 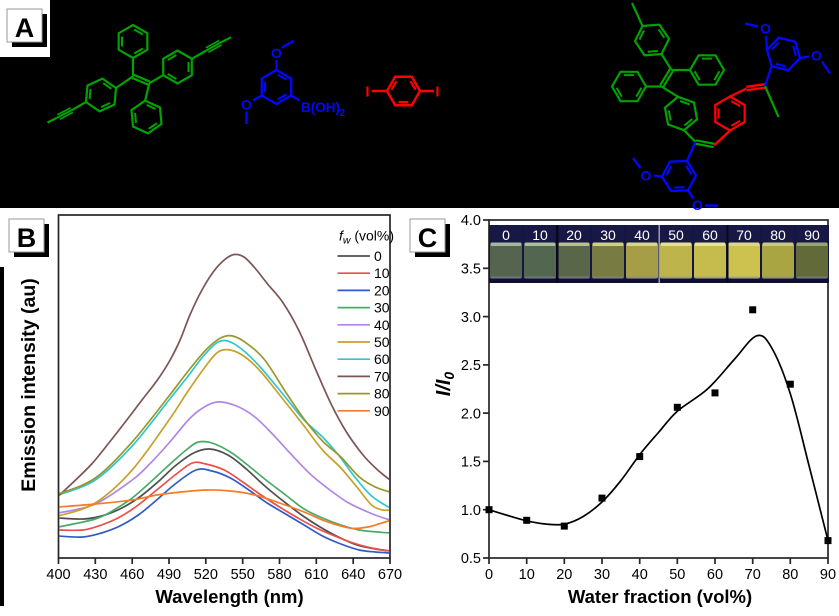 What do you see at coordinates (471, 414) in the screenshot?
I see `svg-text: 2.0` at bounding box center [471, 414].